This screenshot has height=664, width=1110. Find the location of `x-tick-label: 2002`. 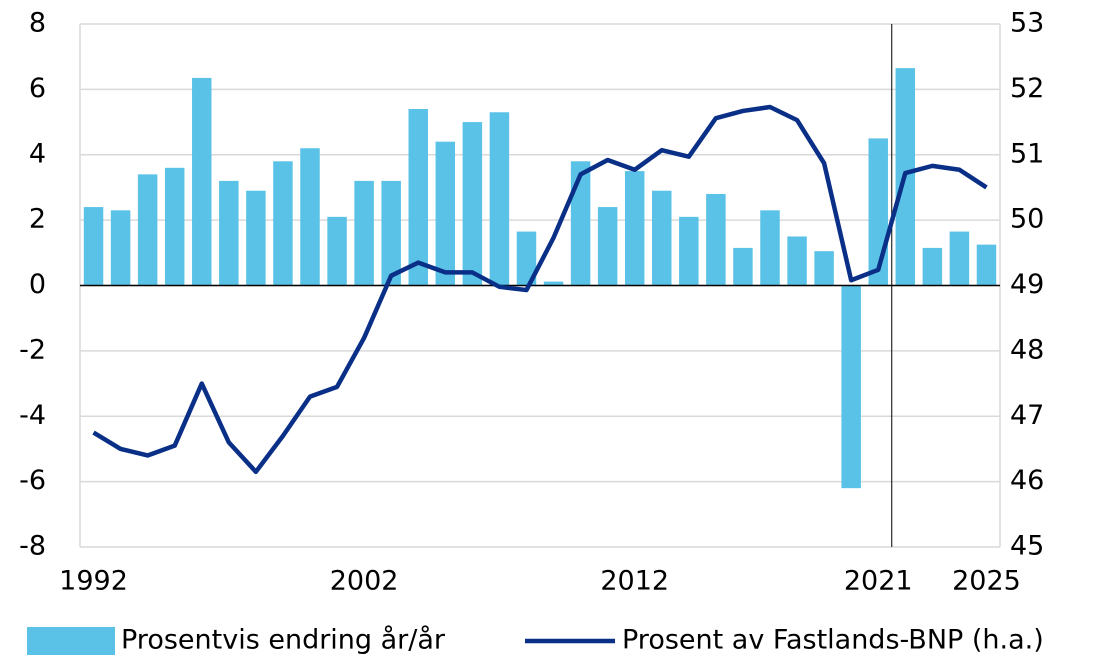

x-tick-label: 2002 is located at coordinates (364, 581).